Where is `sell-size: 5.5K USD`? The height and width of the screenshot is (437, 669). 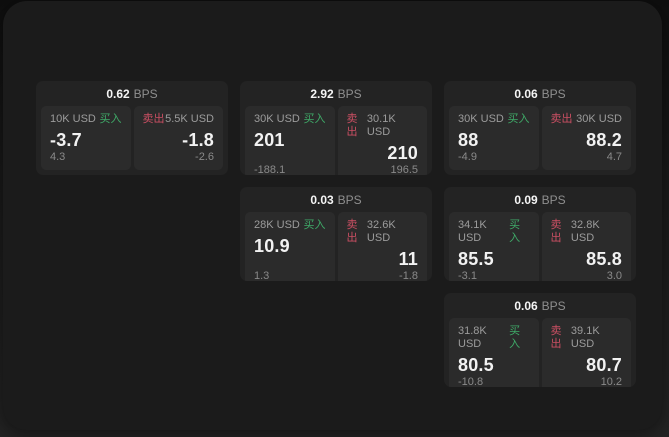
sell-size: 5.5K USD is located at coordinates (189, 119).